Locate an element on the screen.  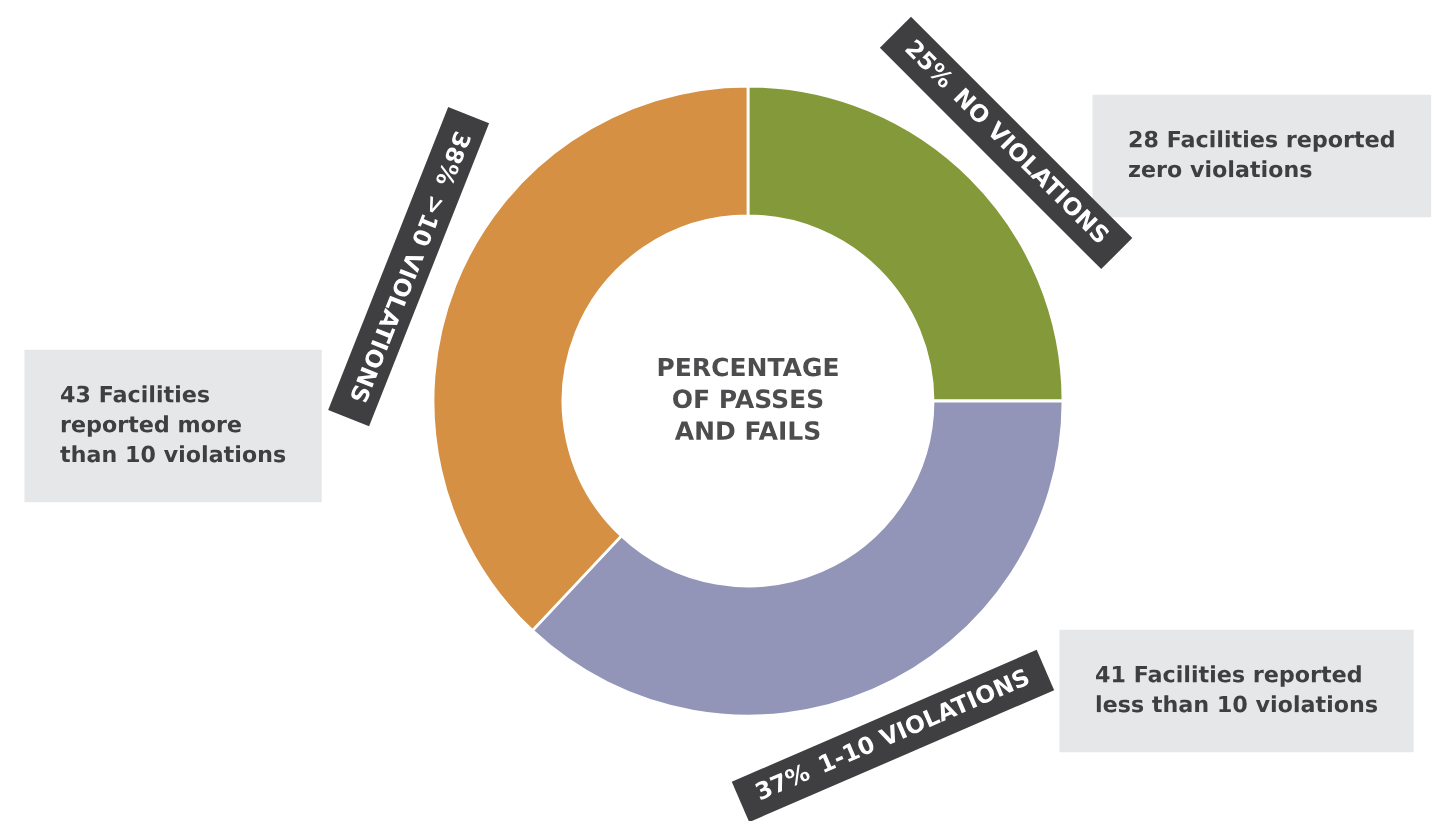
data-label: 37% is located at coordinates (782, 781).